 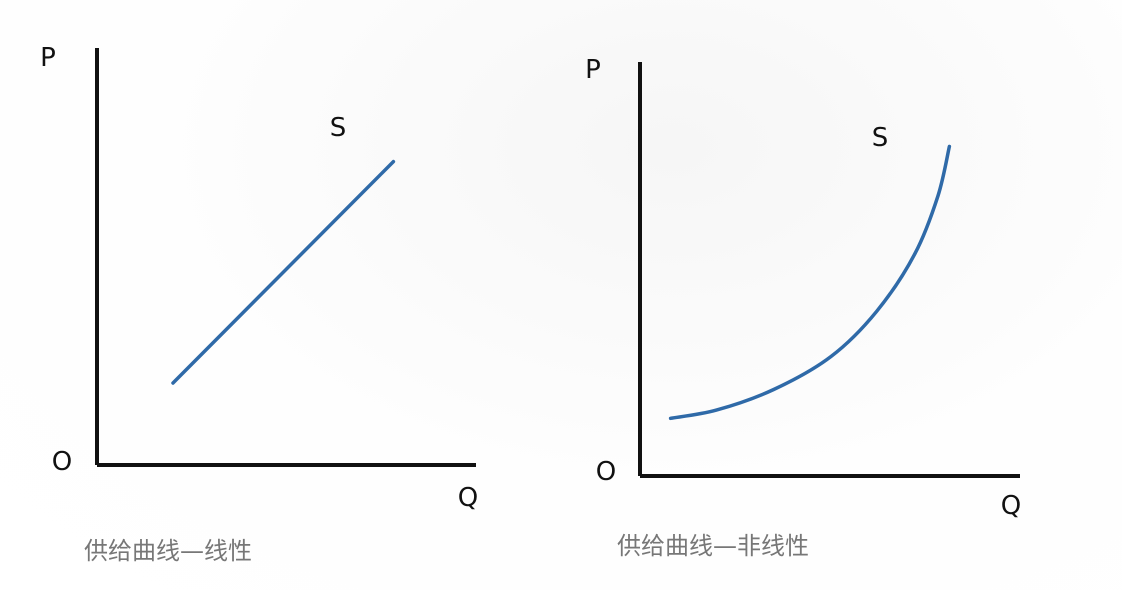 I want to click on chart-caption: 供给曲线—非线性, so click(x=713, y=546).